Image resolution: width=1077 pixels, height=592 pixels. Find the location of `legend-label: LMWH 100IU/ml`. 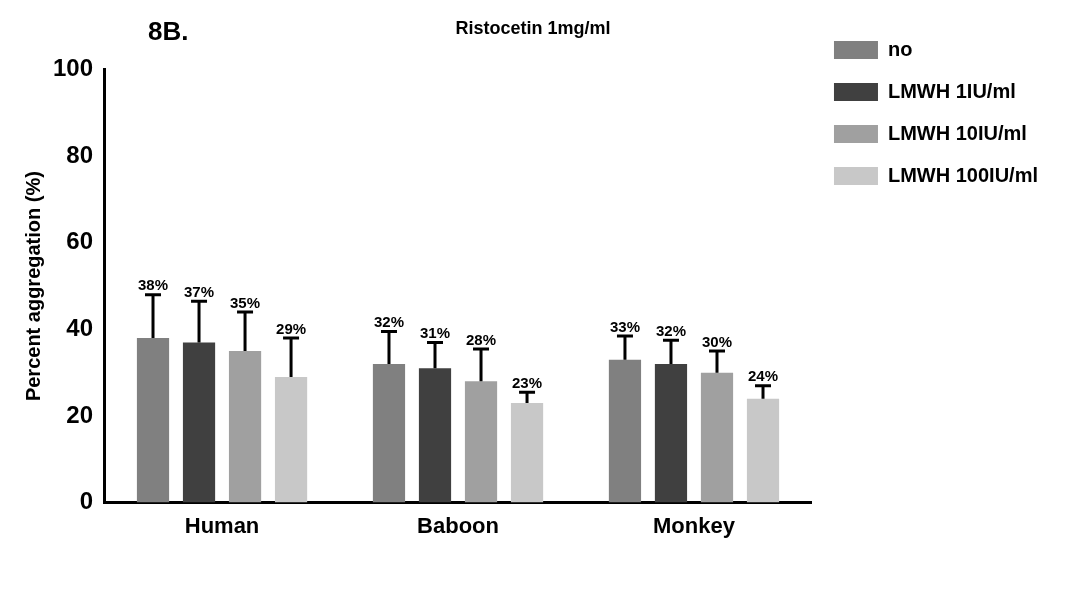

legend-label: LMWH 100IU/ml is located at coordinates (963, 174).